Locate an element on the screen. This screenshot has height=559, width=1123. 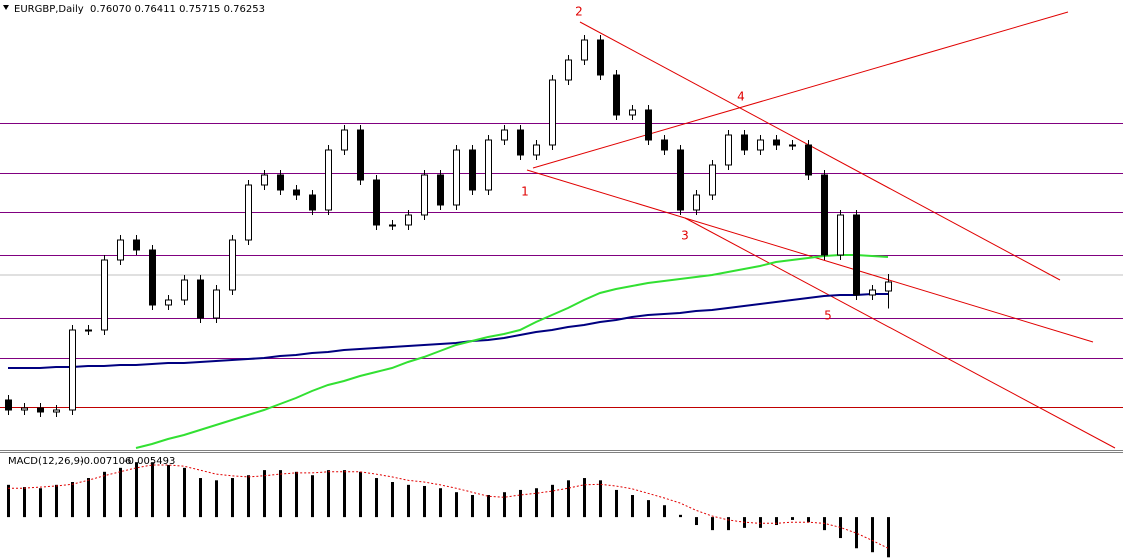
symbol-label: EURGBP,Daily is located at coordinates (49, 9).